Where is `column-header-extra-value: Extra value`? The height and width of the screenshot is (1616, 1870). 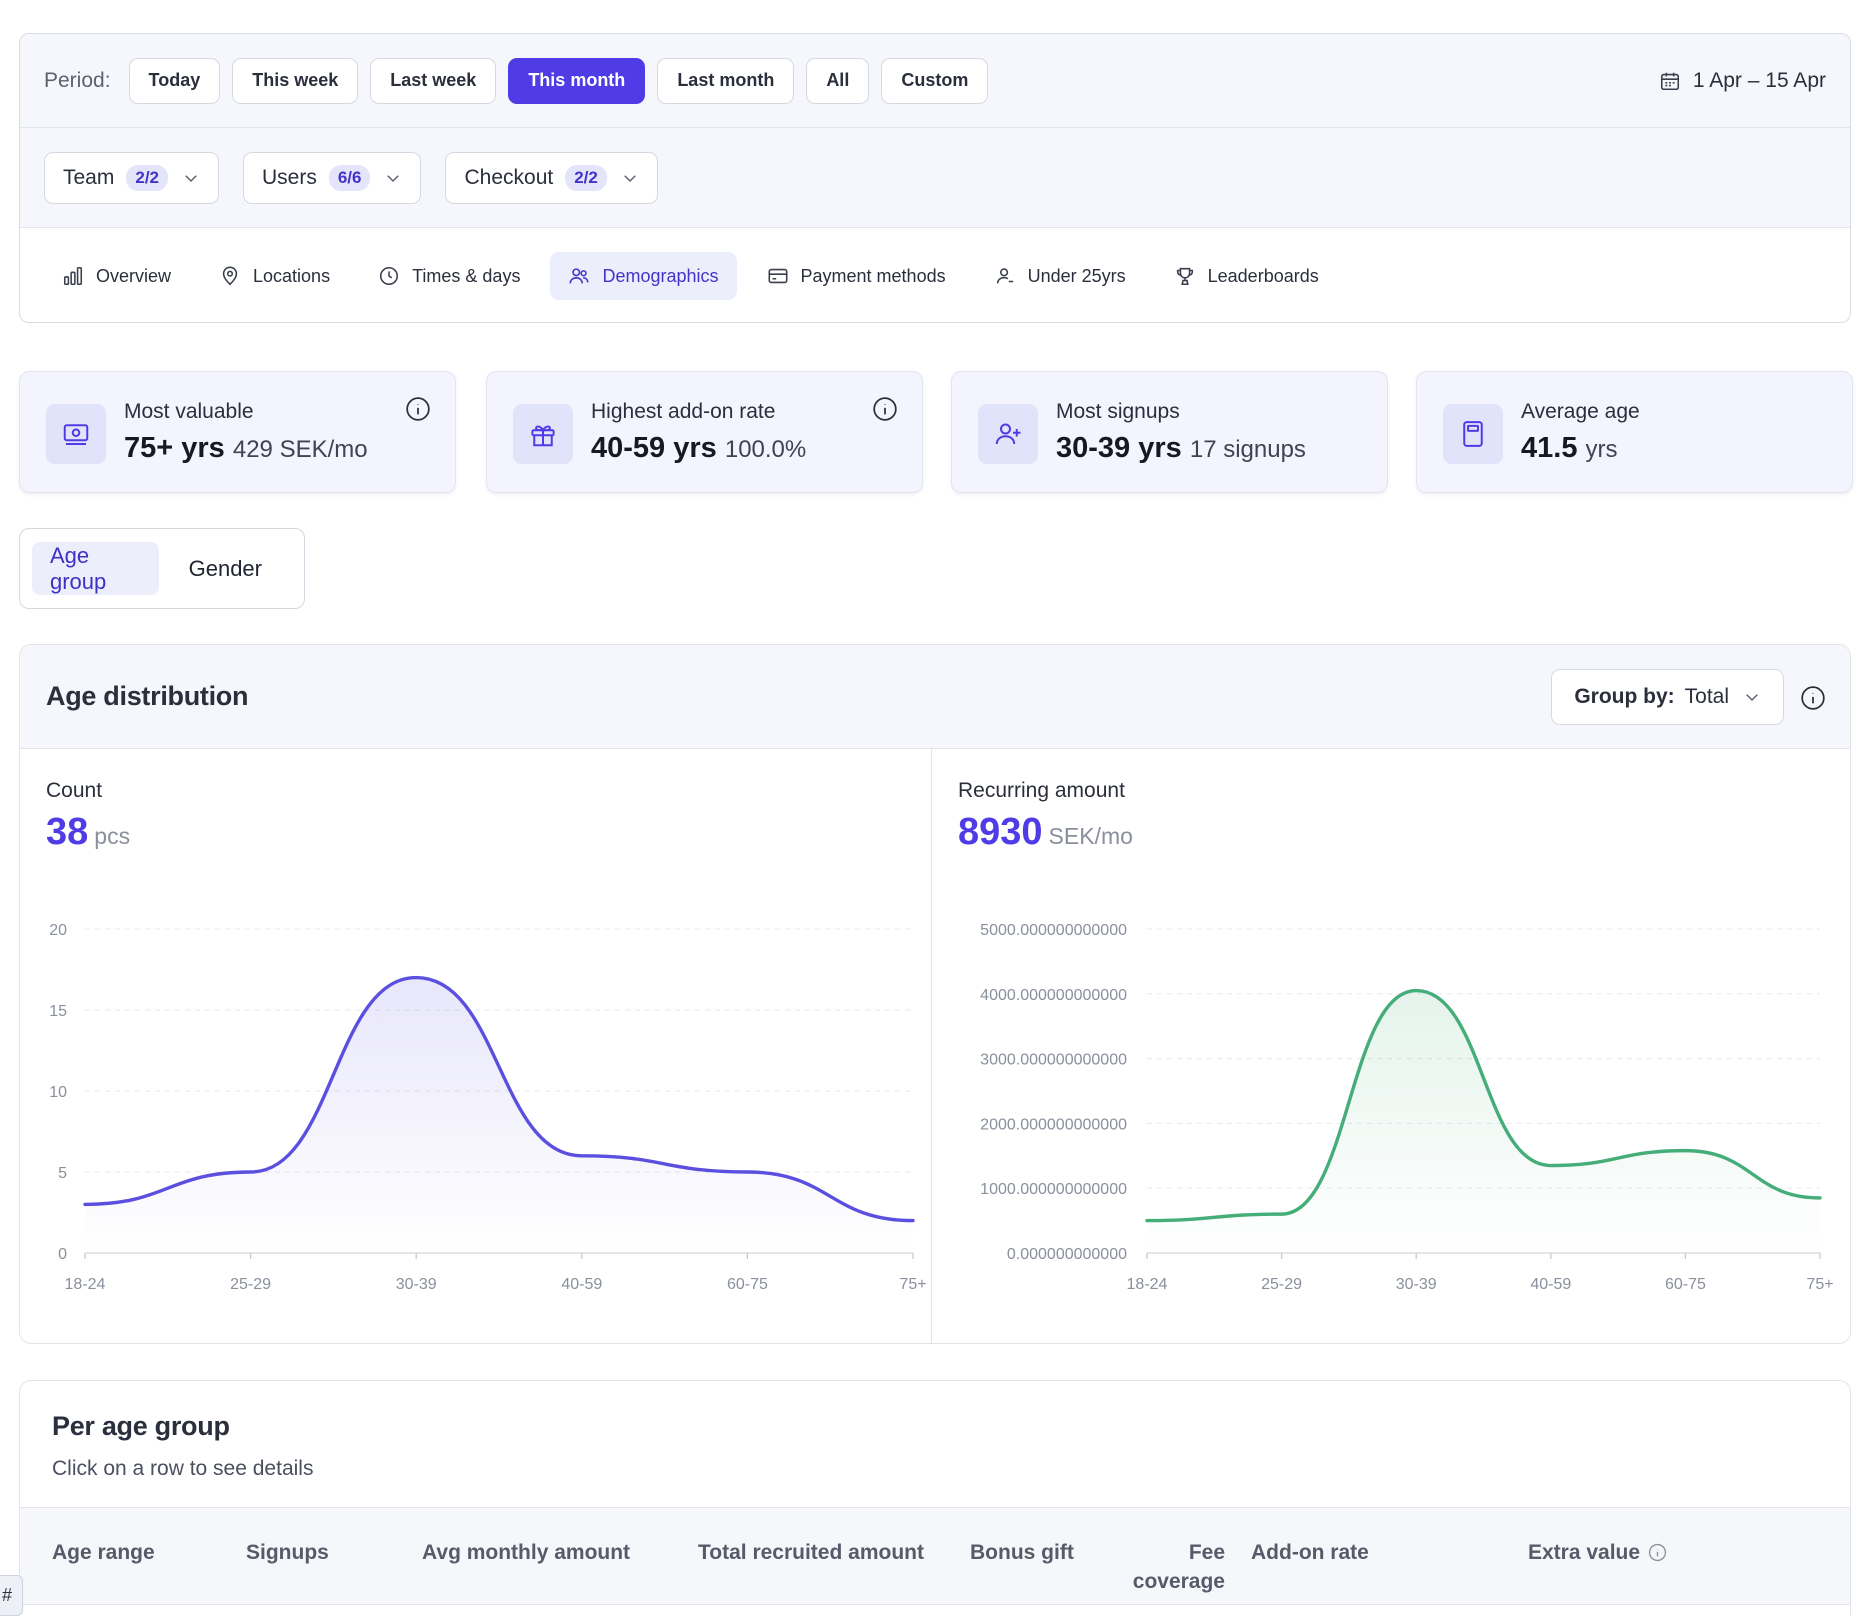
column-header-extra-value: Extra value is located at coordinates (1597, 1552).